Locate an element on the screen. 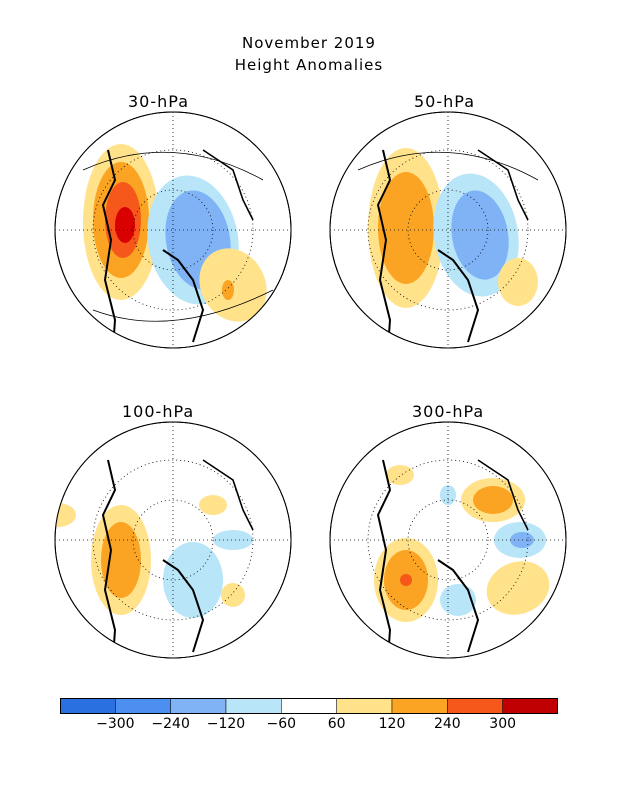 The height and width of the screenshot is (800, 618). map-50hpa is located at coordinates (448, 230).